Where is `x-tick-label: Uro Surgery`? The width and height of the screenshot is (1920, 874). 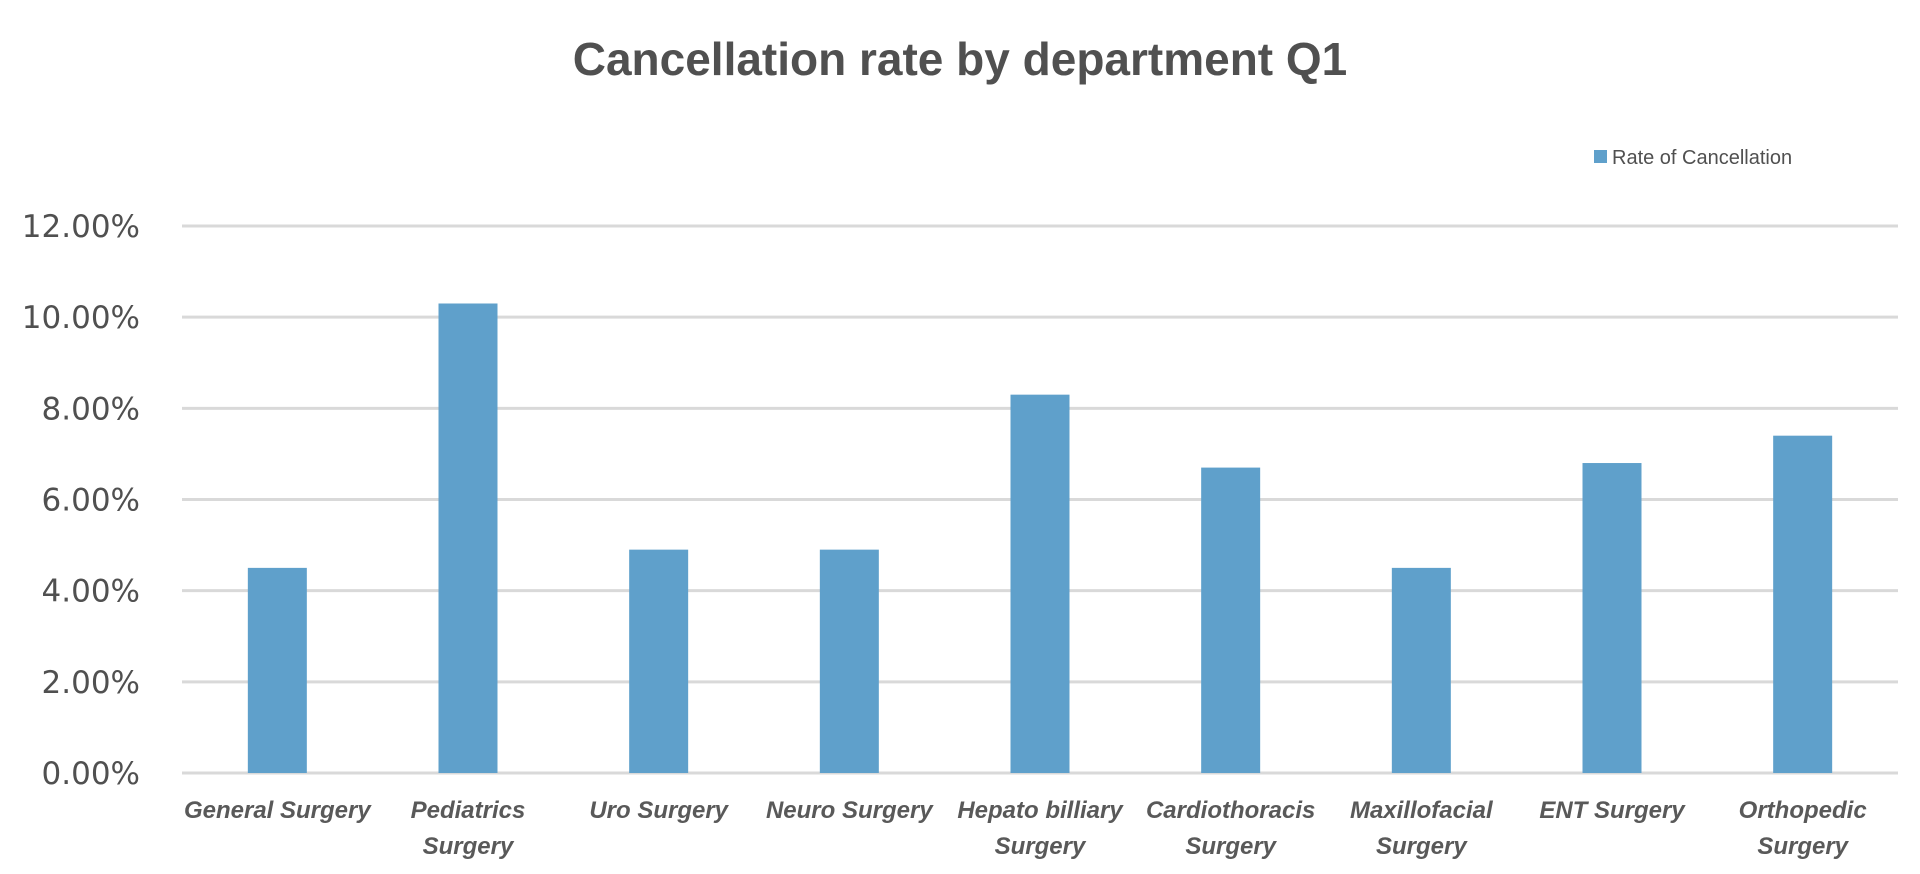 x-tick-label: Uro Surgery is located at coordinates (659, 810).